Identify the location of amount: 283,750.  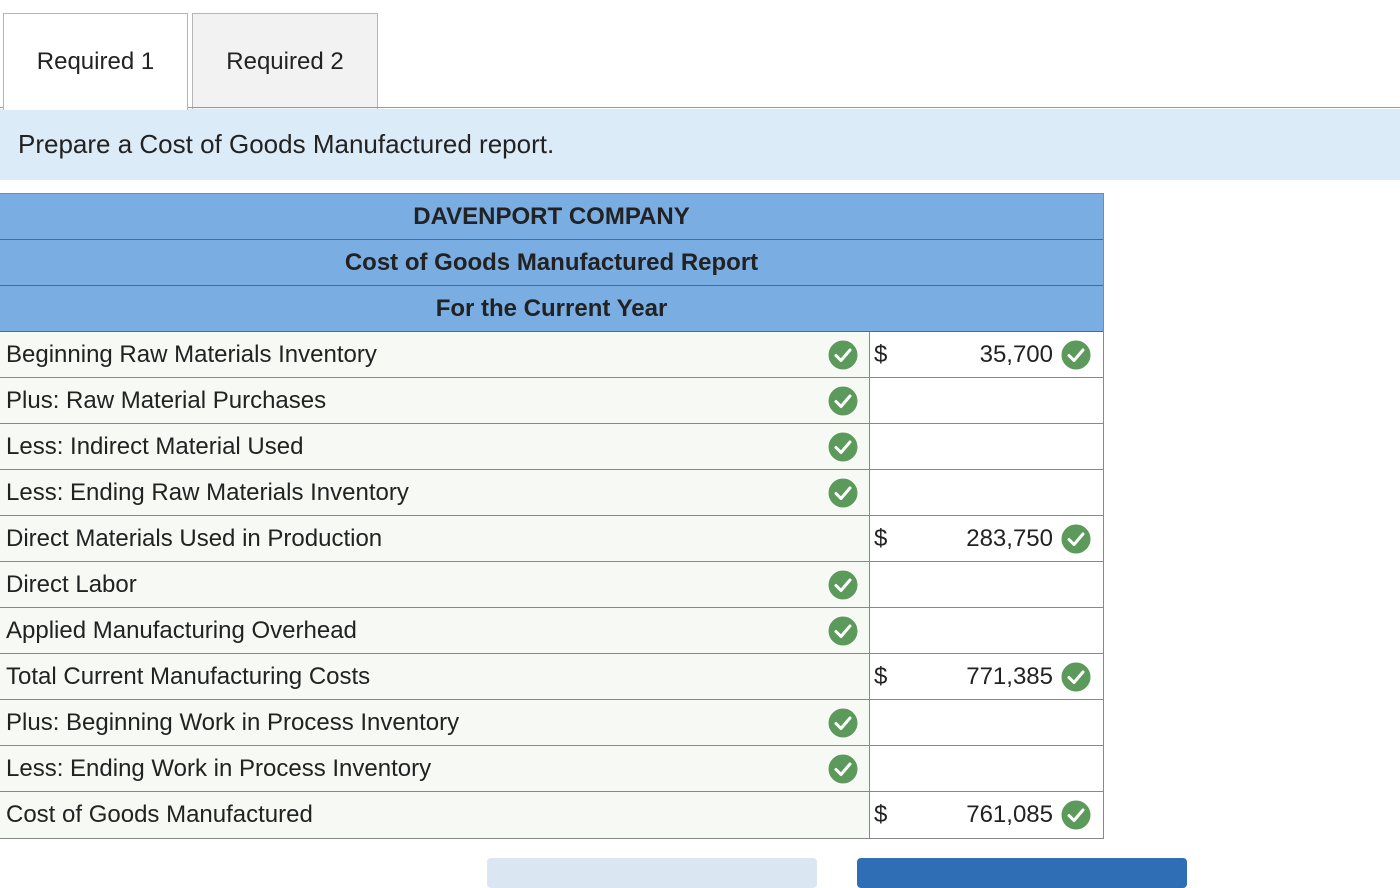
(1009, 538).